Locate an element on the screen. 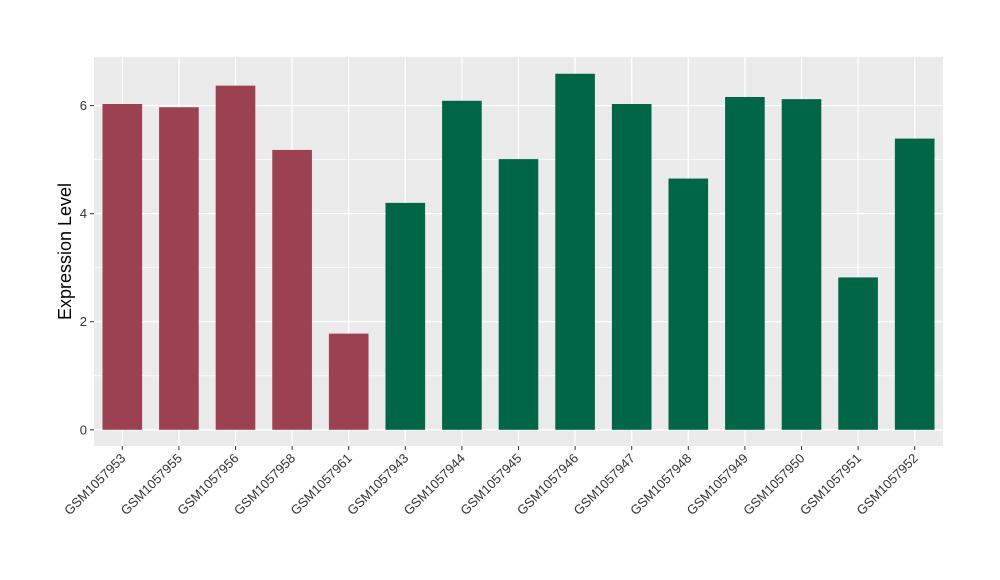  bar-GSM1057953 is located at coordinates (122, 267).